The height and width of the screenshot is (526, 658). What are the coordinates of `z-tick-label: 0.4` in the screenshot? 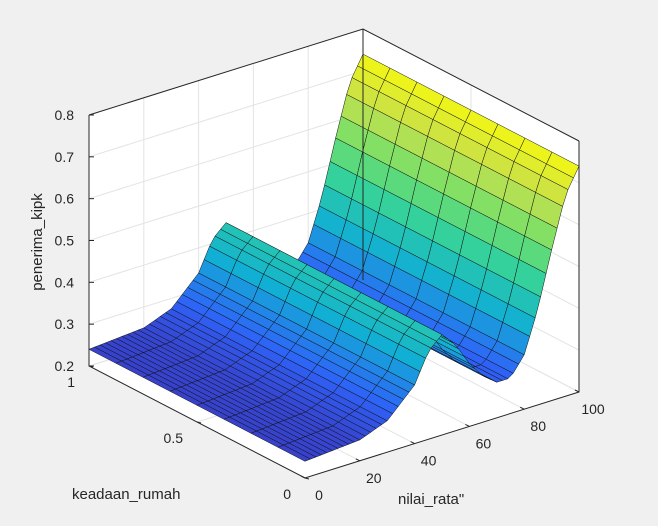 It's located at (65, 282).